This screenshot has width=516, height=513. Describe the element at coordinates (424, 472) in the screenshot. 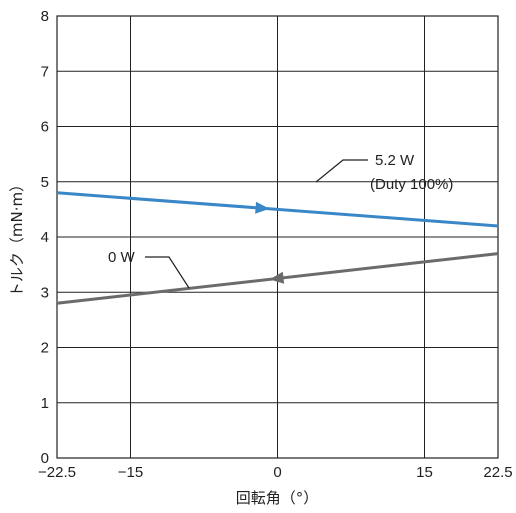

I see `x-tick-label: 15` at that location.